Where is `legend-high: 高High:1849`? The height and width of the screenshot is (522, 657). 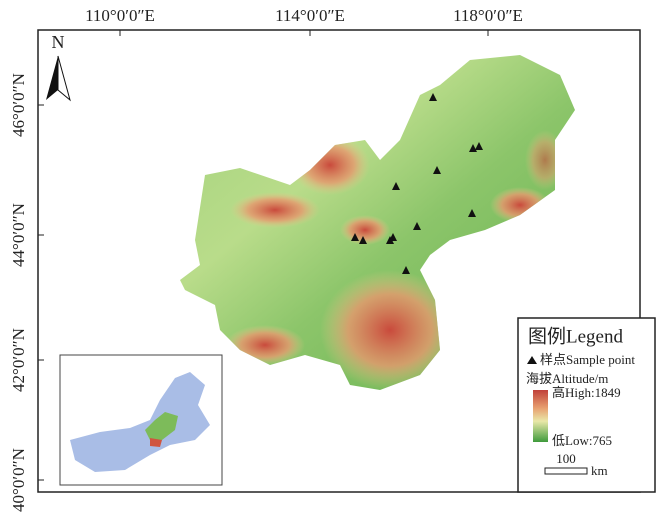
legend-high: 高High:1849 is located at coordinates (586, 392).